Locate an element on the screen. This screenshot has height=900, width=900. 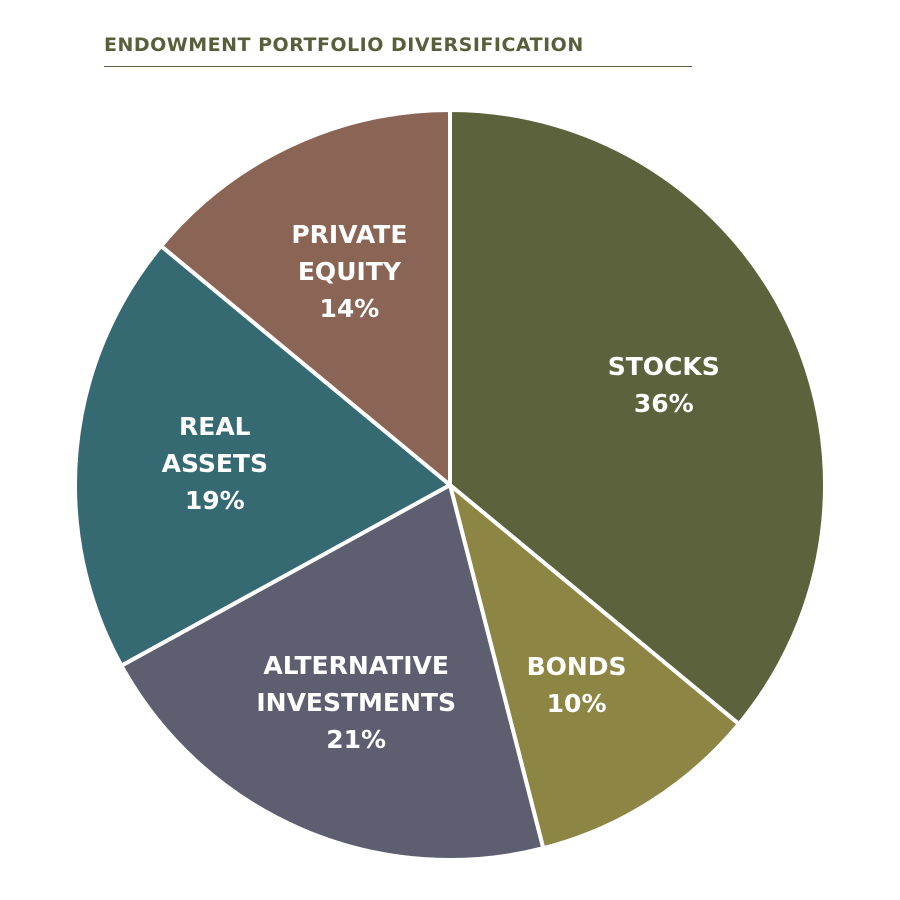
slice-name-line: ASSETS is located at coordinates (215, 463).